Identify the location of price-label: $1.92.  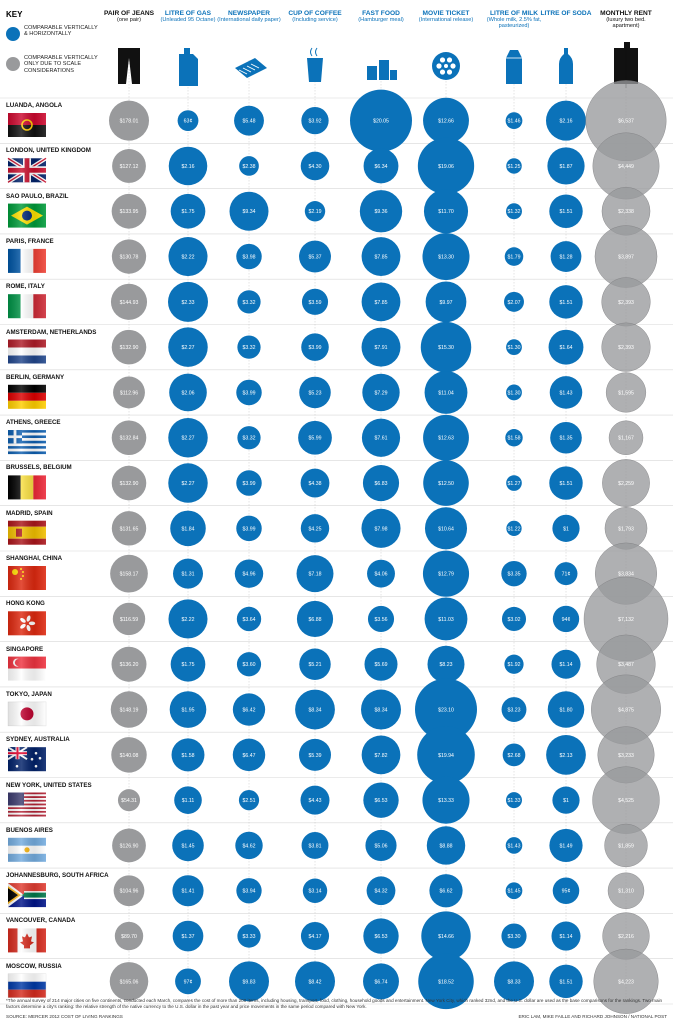
(514, 665).